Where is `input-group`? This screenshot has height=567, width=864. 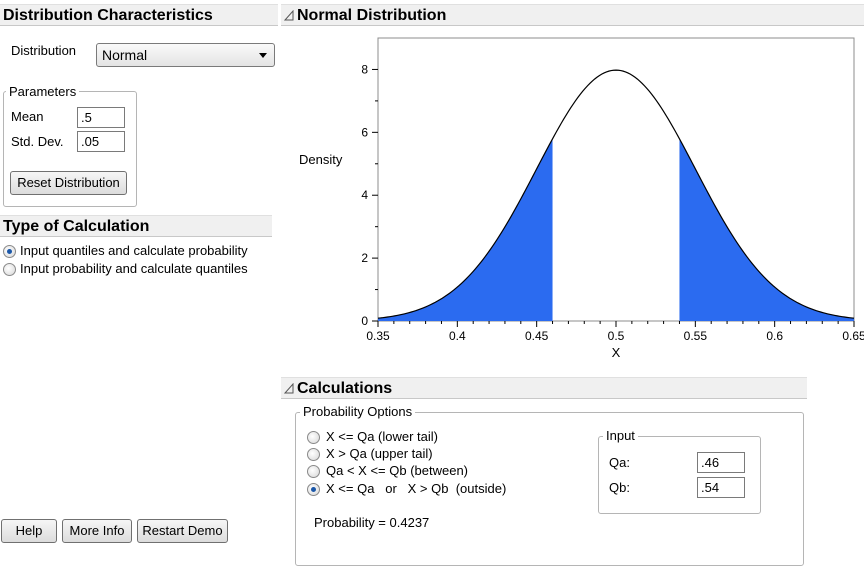
input-group is located at coordinates (679, 475).